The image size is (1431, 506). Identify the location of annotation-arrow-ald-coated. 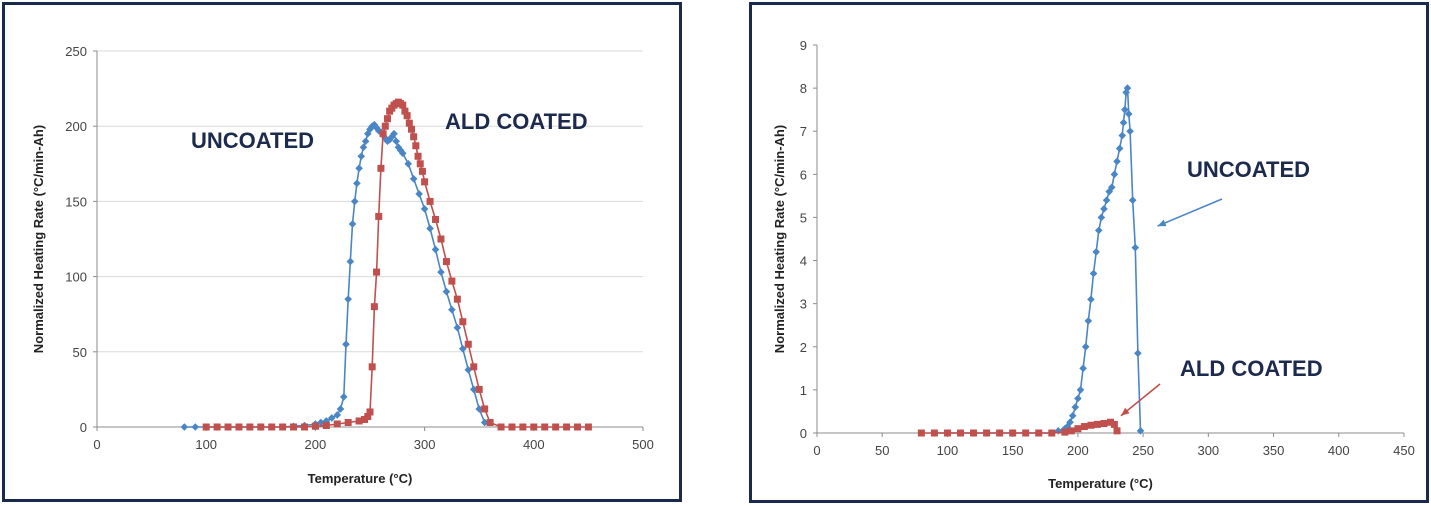
(1140, 400).